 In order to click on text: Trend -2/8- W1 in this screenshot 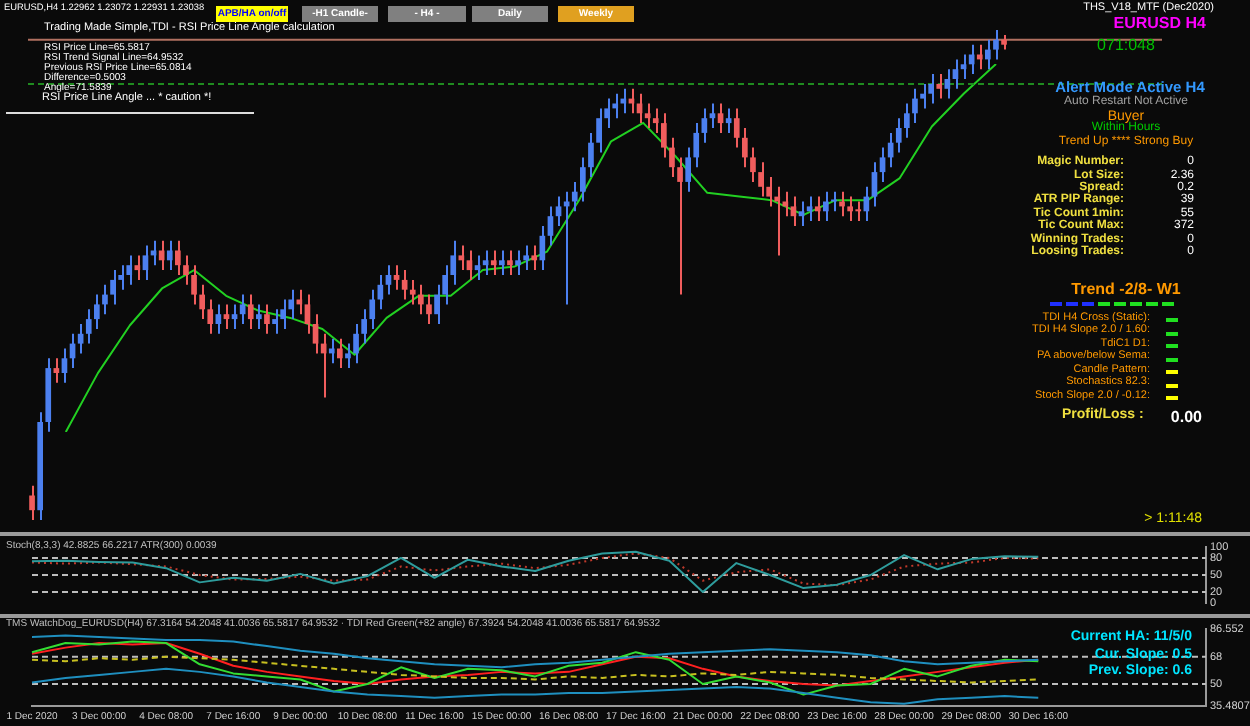, I will do `click(1126, 289)`.